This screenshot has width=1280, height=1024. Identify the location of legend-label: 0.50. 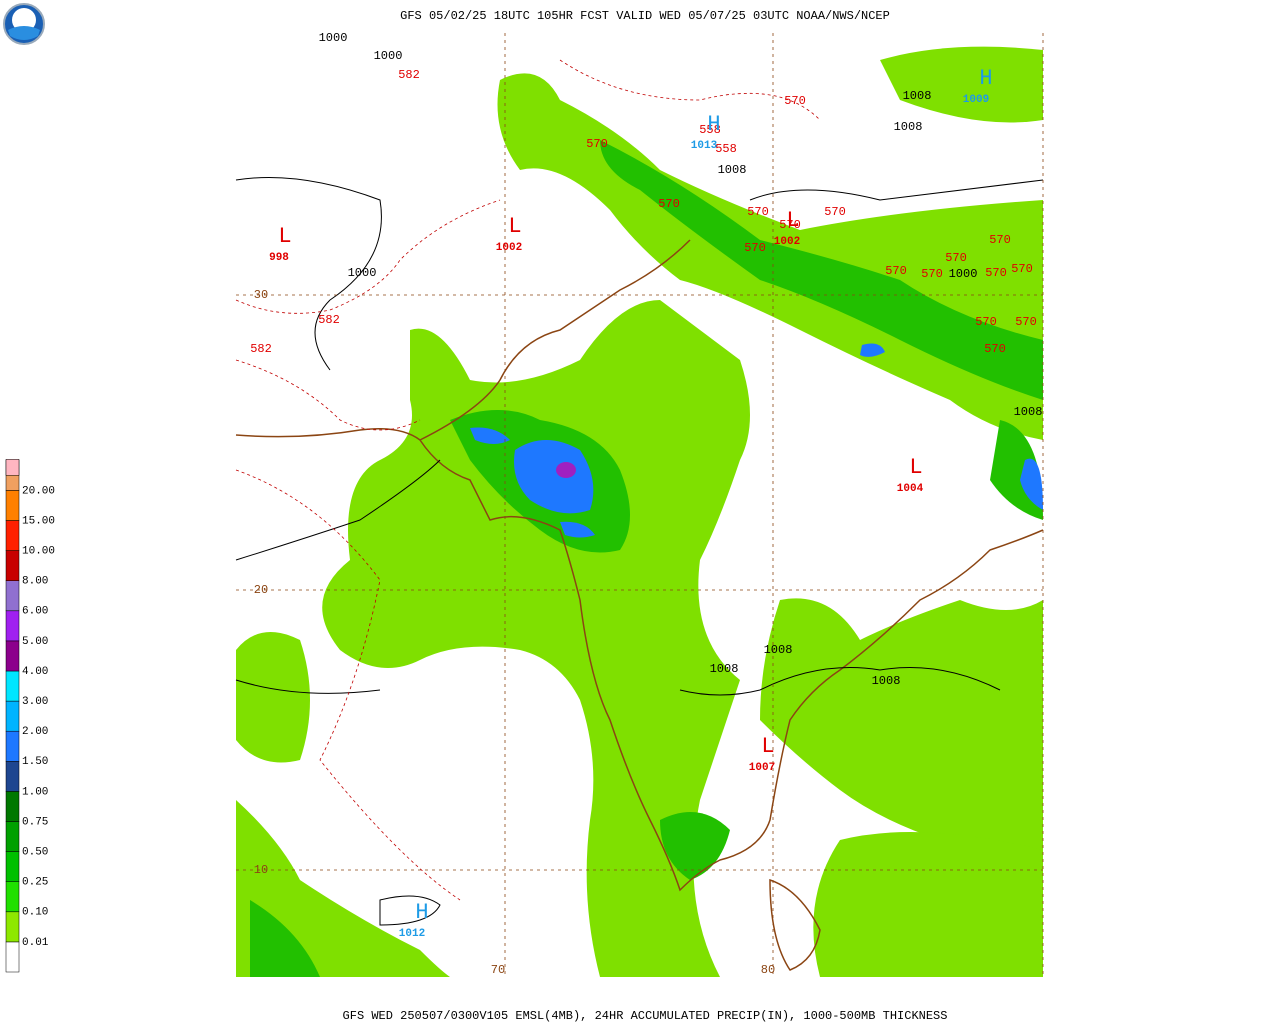
(35, 853).